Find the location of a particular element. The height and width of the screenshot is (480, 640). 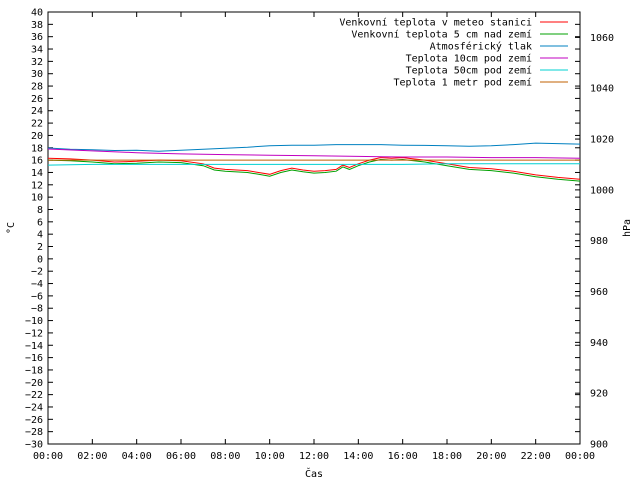

x-tick-label: 08:00 is located at coordinates (225, 456).